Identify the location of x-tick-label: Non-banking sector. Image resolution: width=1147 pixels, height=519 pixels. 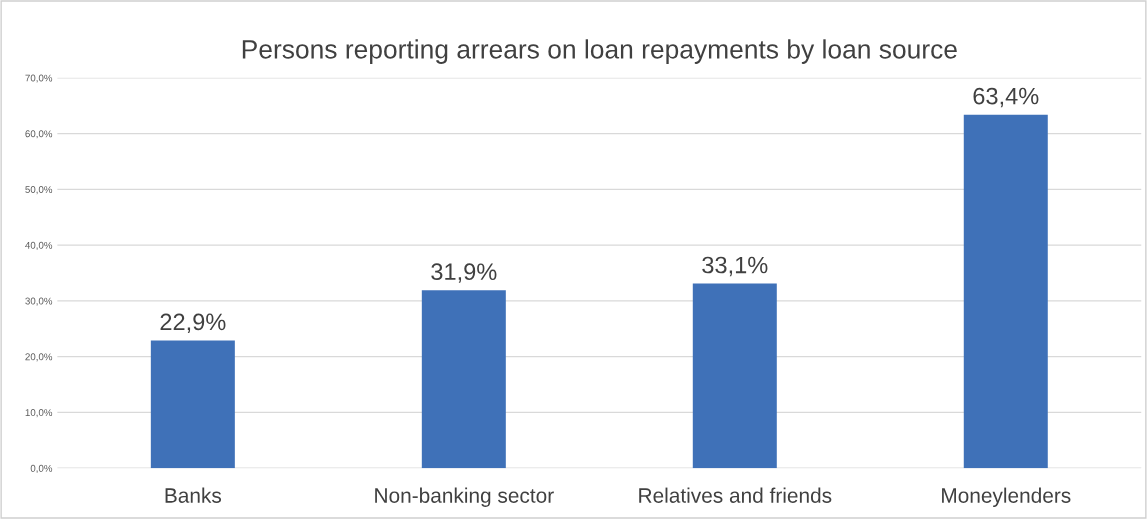
(464, 497).